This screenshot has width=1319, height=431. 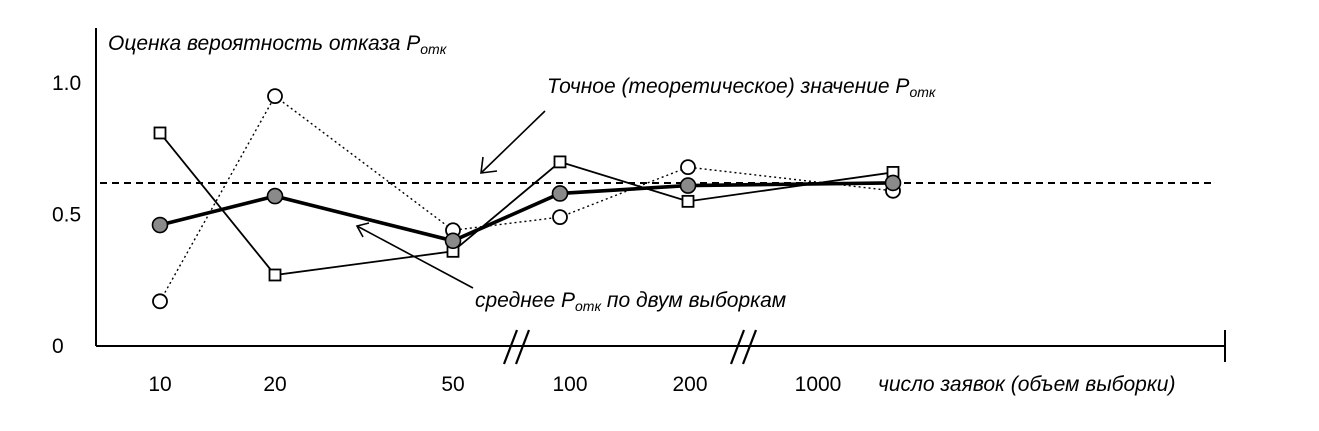 I want to click on theoretical-arrow, so click(x=513, y=142).